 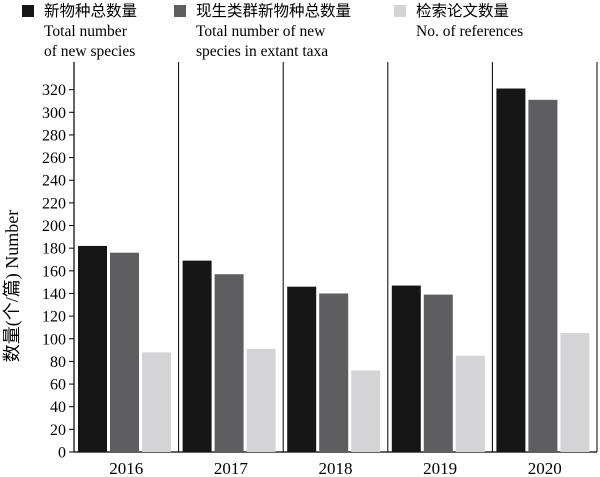 What do you see at coordinates (54, 113) in the screenshot?
I see `y-tick-label: 300` at bounding box center [54, 113].